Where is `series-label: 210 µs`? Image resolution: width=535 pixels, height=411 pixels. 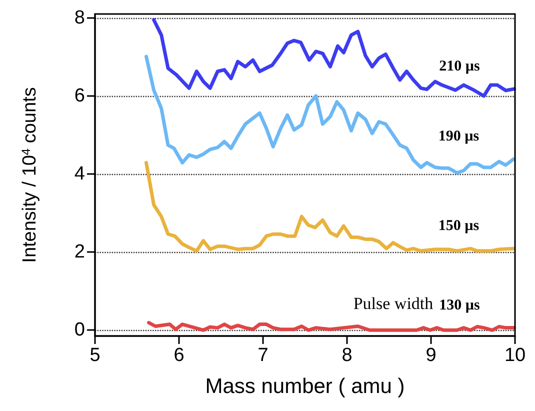
series-label: 210 µs is located at coordinates (459, 66).